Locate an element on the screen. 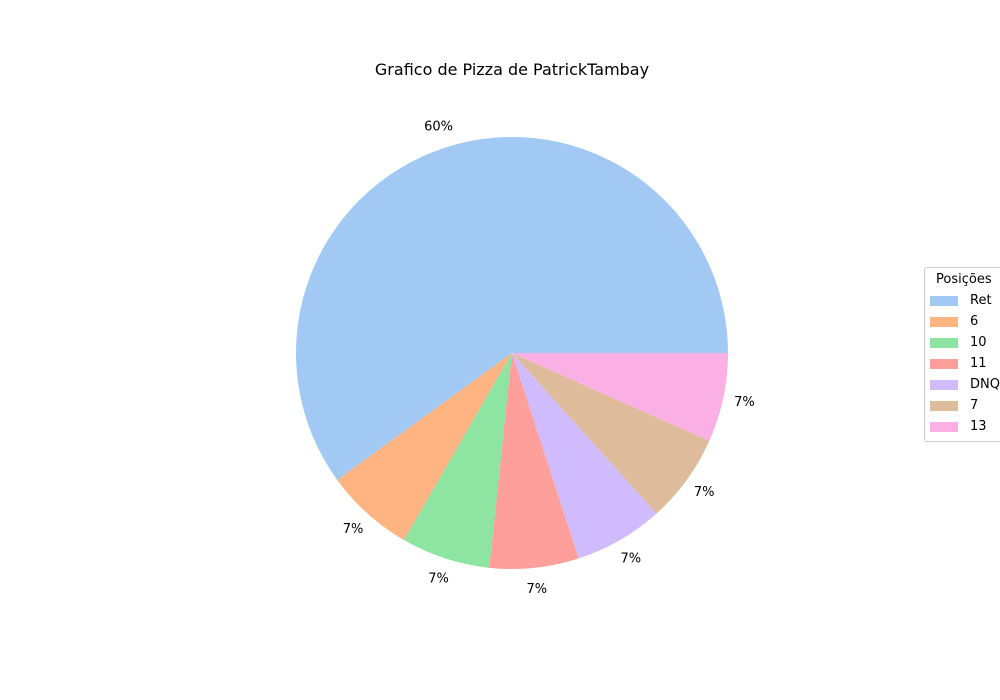 This screenshot has width=1000, height=700. legend-label: 6 is located at coordinates (974, 321).